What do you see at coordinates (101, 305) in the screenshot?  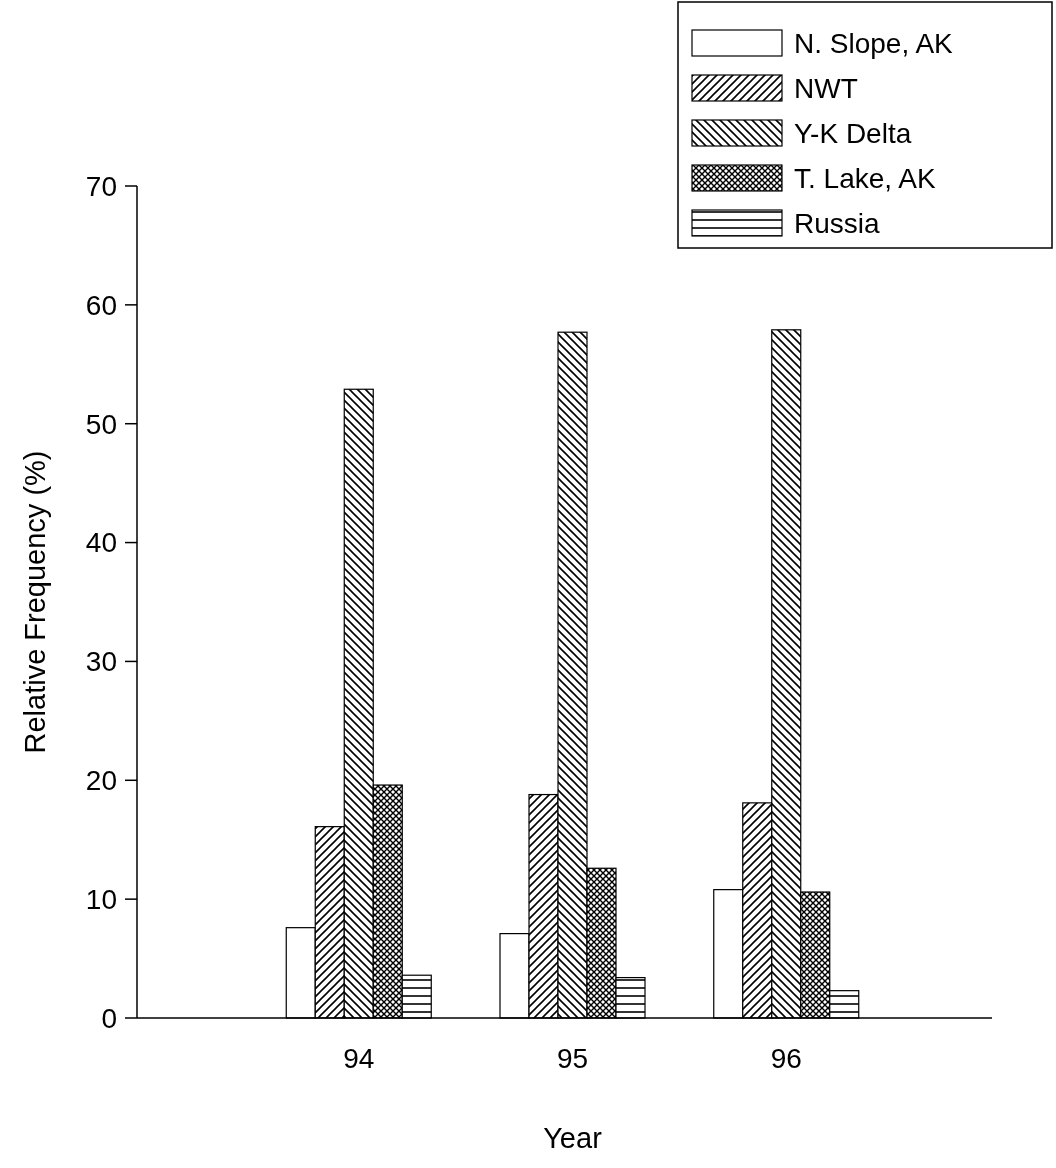 I see `y-tick-label: 60` at bounding box center [101, 305].